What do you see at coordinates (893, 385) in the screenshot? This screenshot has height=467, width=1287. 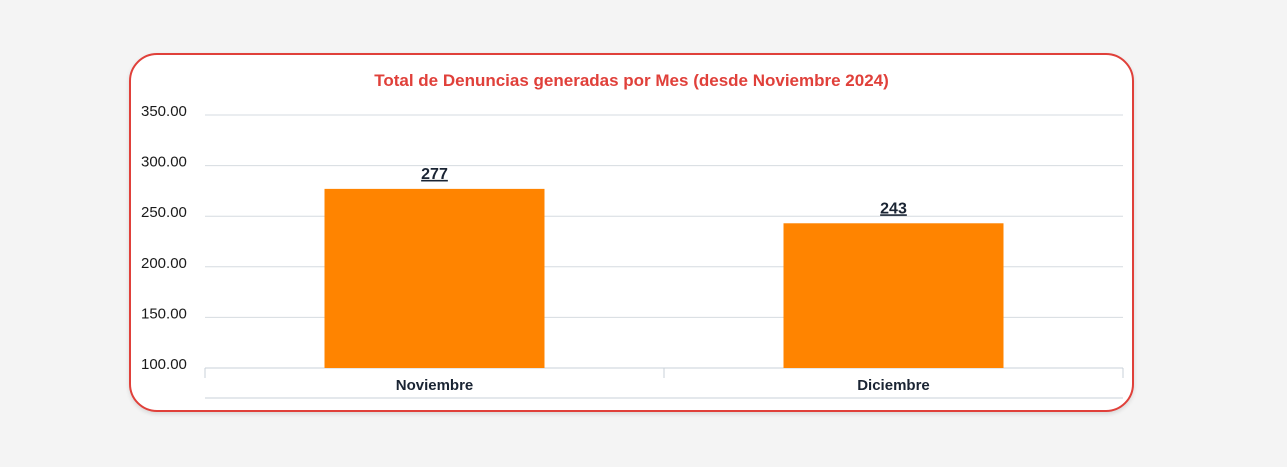 I see `x-tick-label-diciembre: Diciembre` at bounding box center [893, 385].